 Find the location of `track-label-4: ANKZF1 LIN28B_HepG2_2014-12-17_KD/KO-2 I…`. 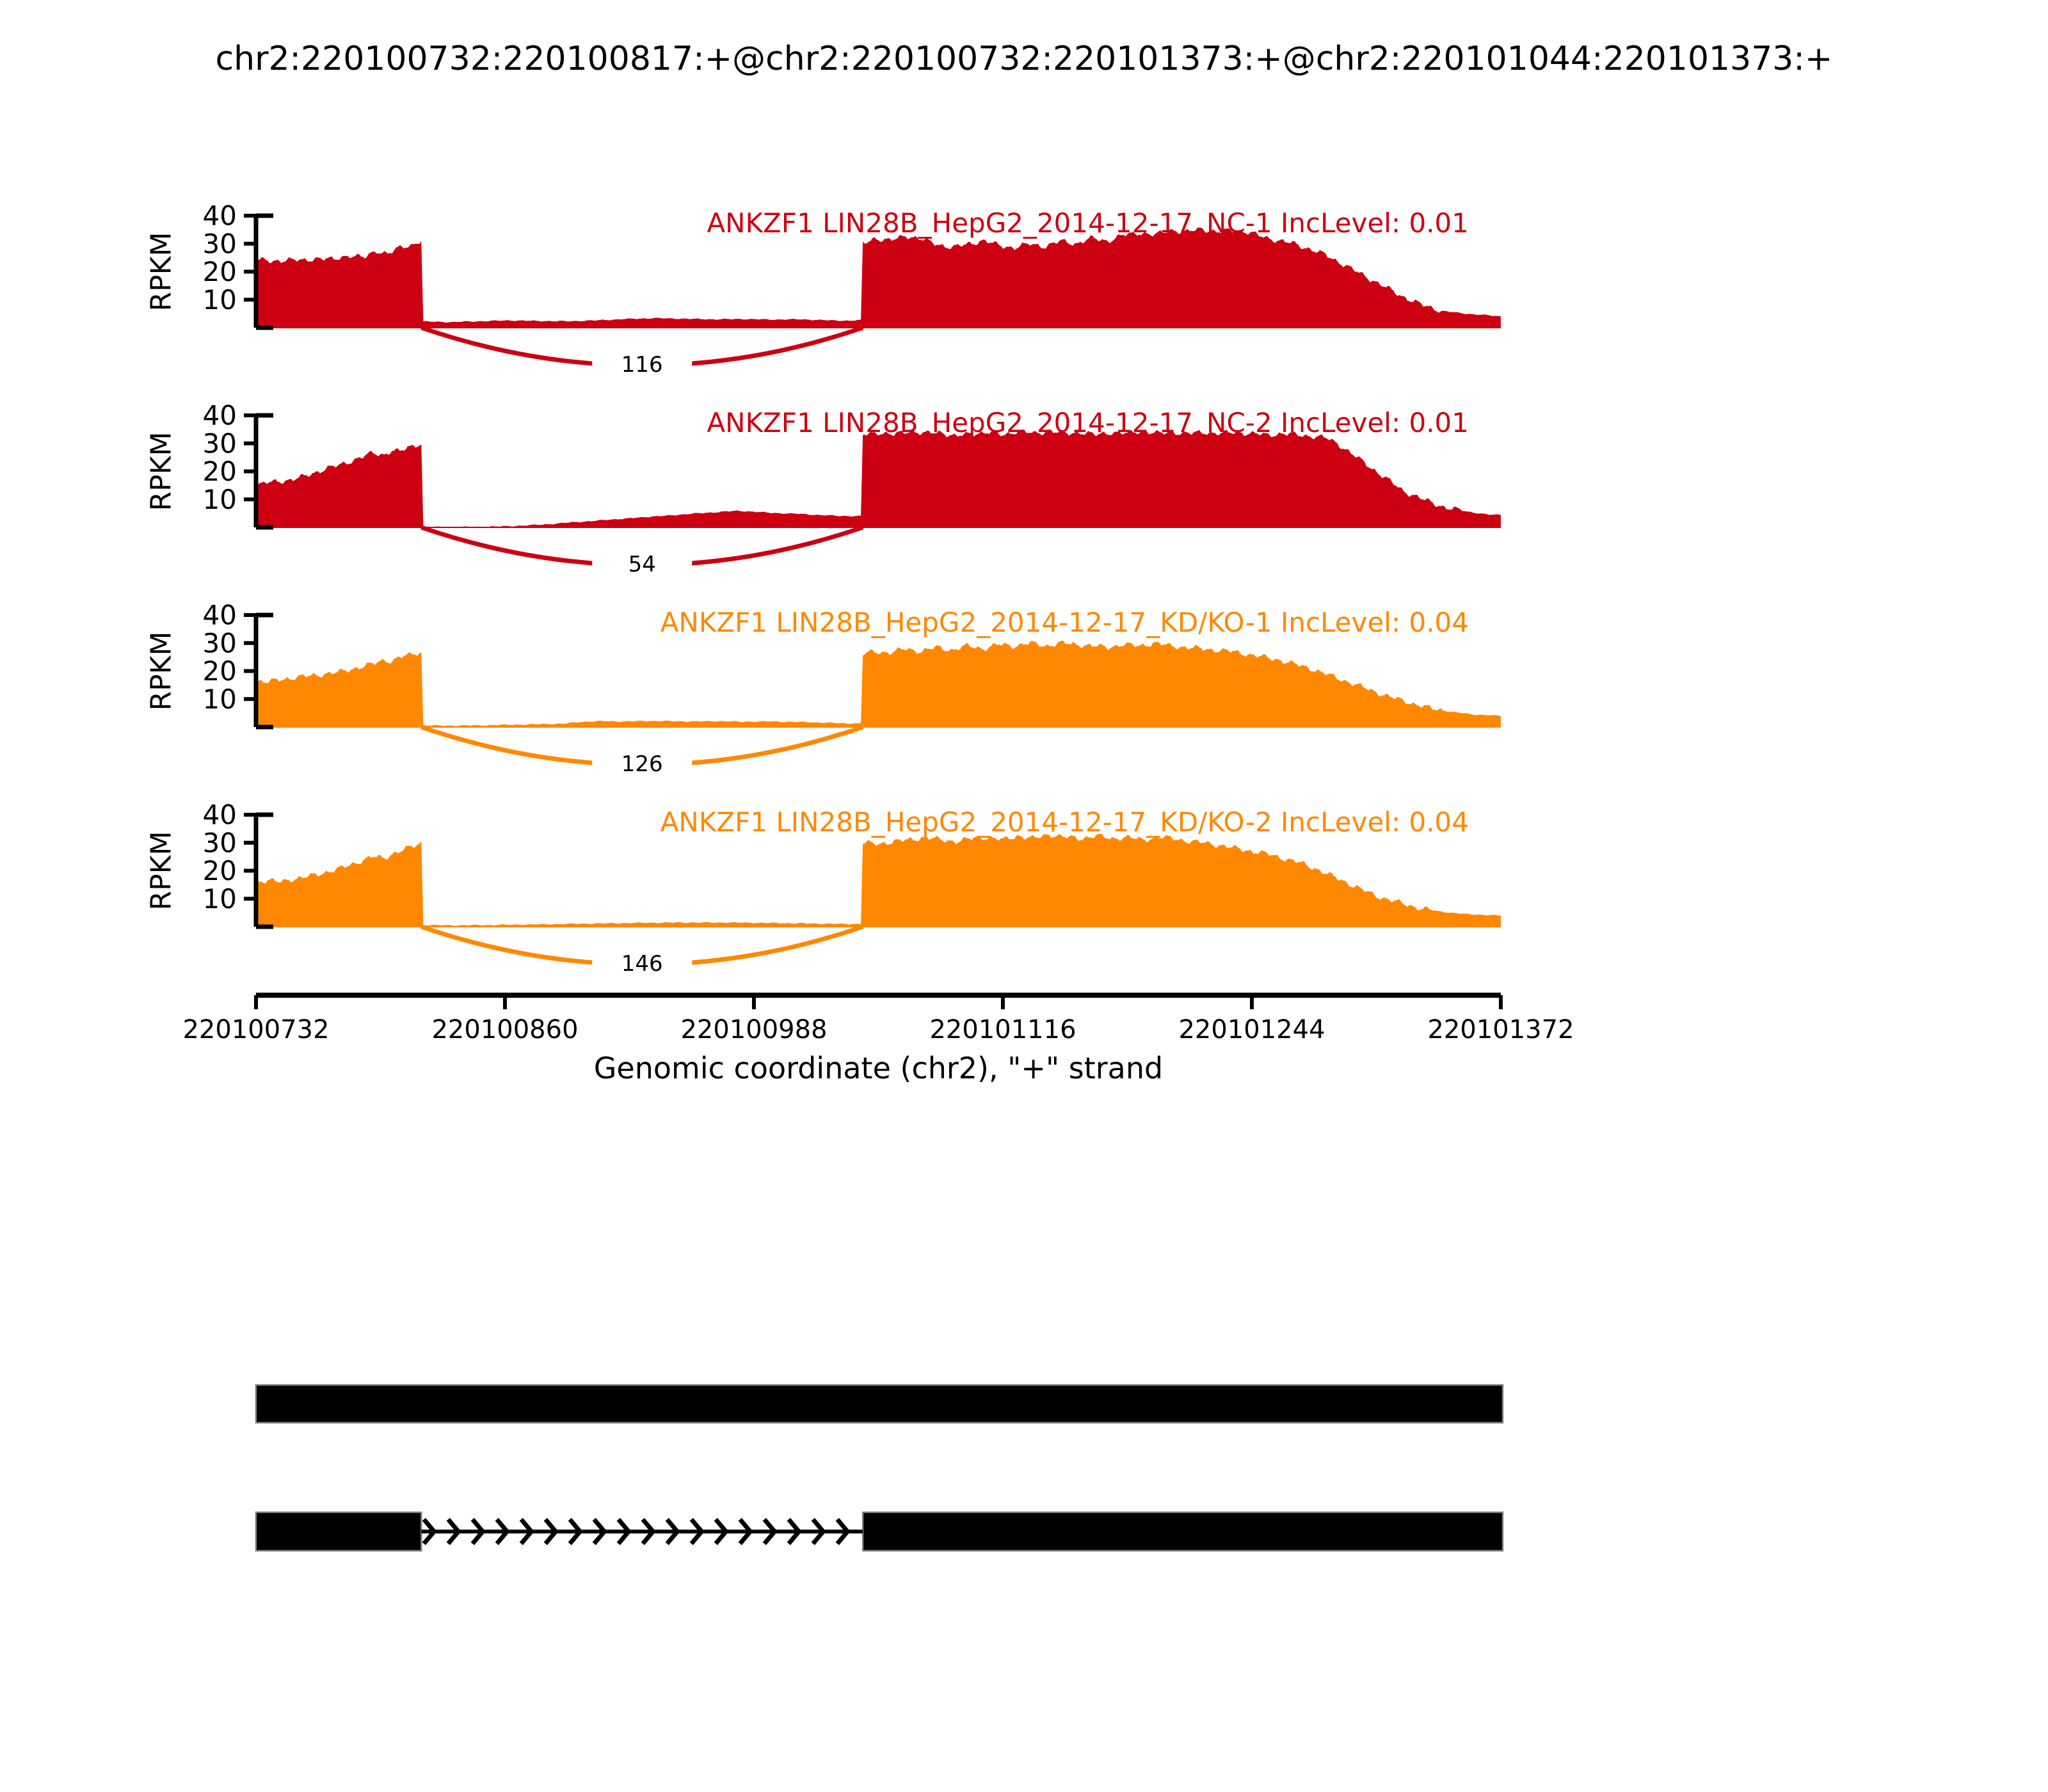

track-label-4: ANKZF1 LIN28B_HepG2_2014-12-17_KD/KO-2 I… is located at coordinates (1064, 822).